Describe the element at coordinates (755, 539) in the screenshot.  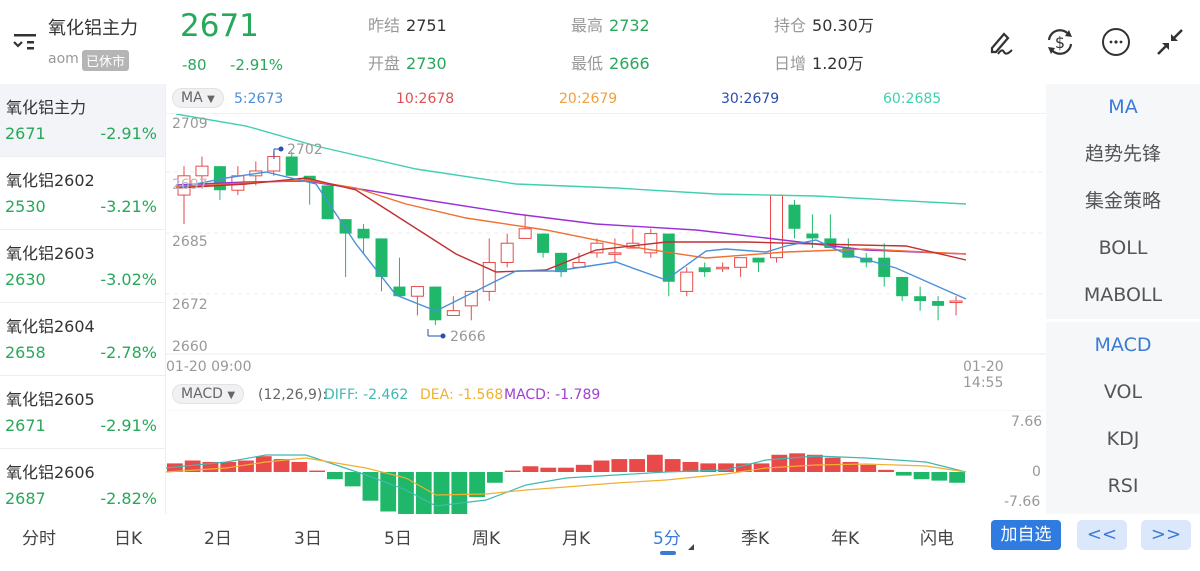
I see `tab-quarterly: 季K` at that location.